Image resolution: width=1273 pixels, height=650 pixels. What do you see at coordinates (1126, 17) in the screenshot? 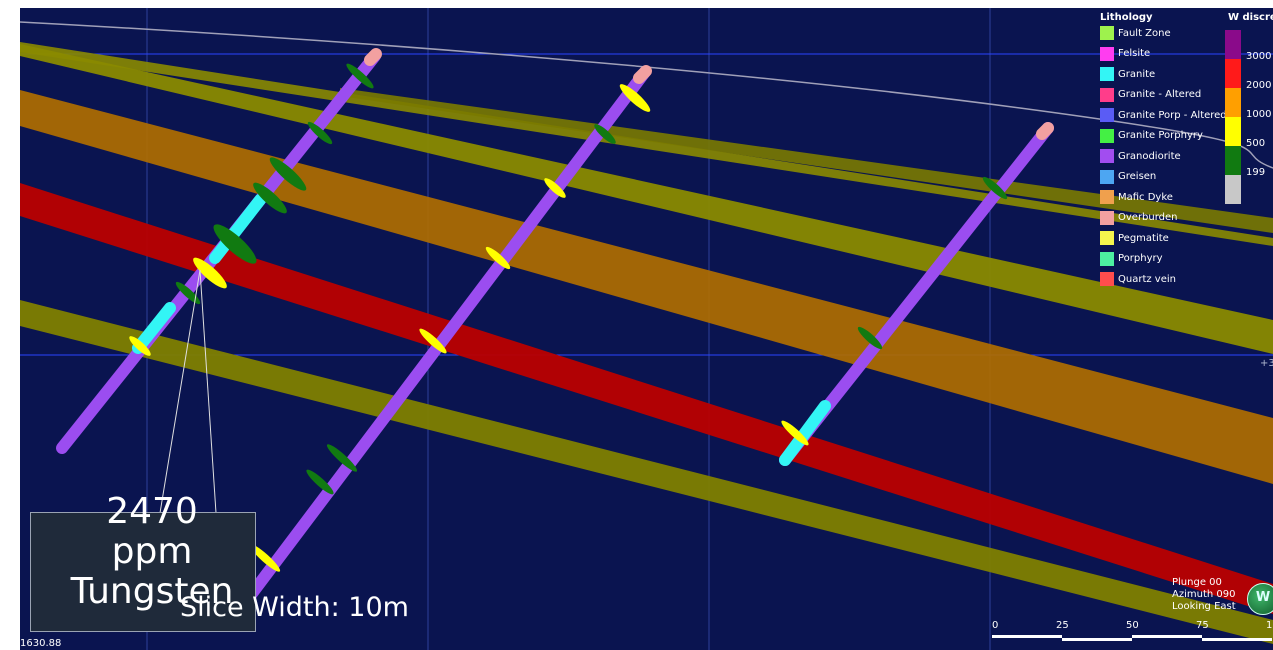
I see `lithology-legend-title: Lithology` at bounding box center [1126, 17].